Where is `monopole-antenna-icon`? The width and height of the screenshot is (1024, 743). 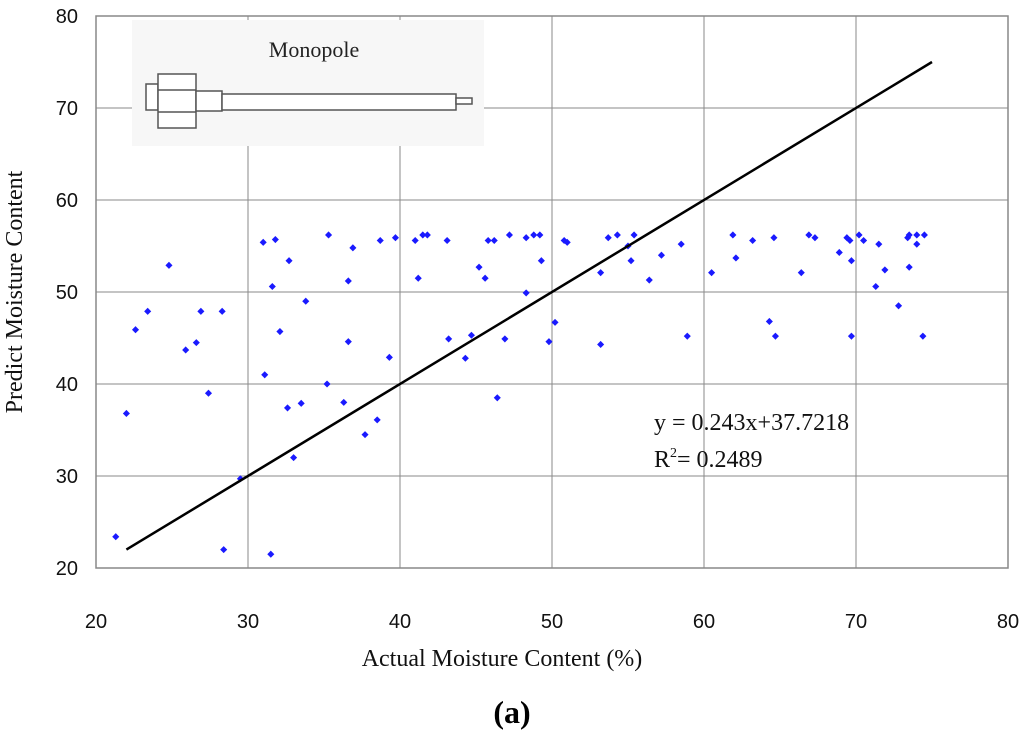
monopole-antenna-icon is located at coordinates (309, 101).